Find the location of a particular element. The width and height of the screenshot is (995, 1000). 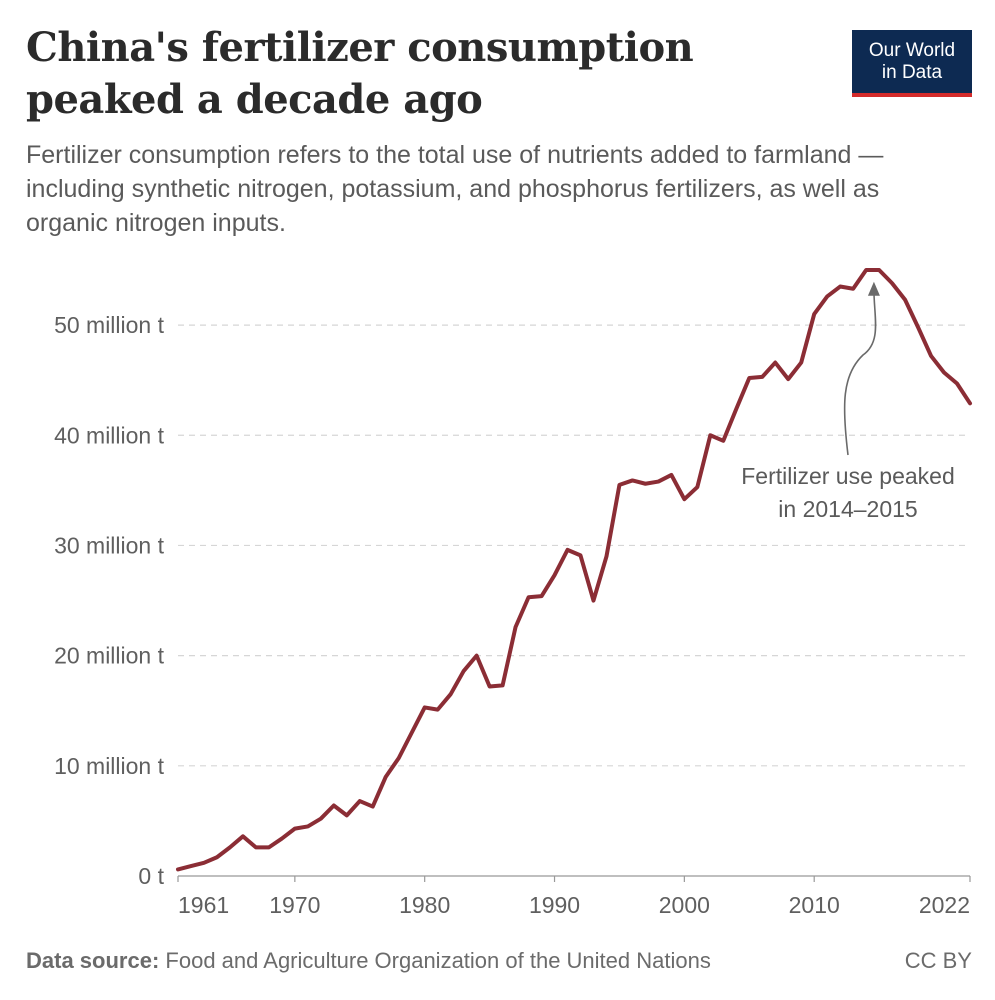

annotation-text-line-2: in 2014–2015 is located at coordinates (847, 509).